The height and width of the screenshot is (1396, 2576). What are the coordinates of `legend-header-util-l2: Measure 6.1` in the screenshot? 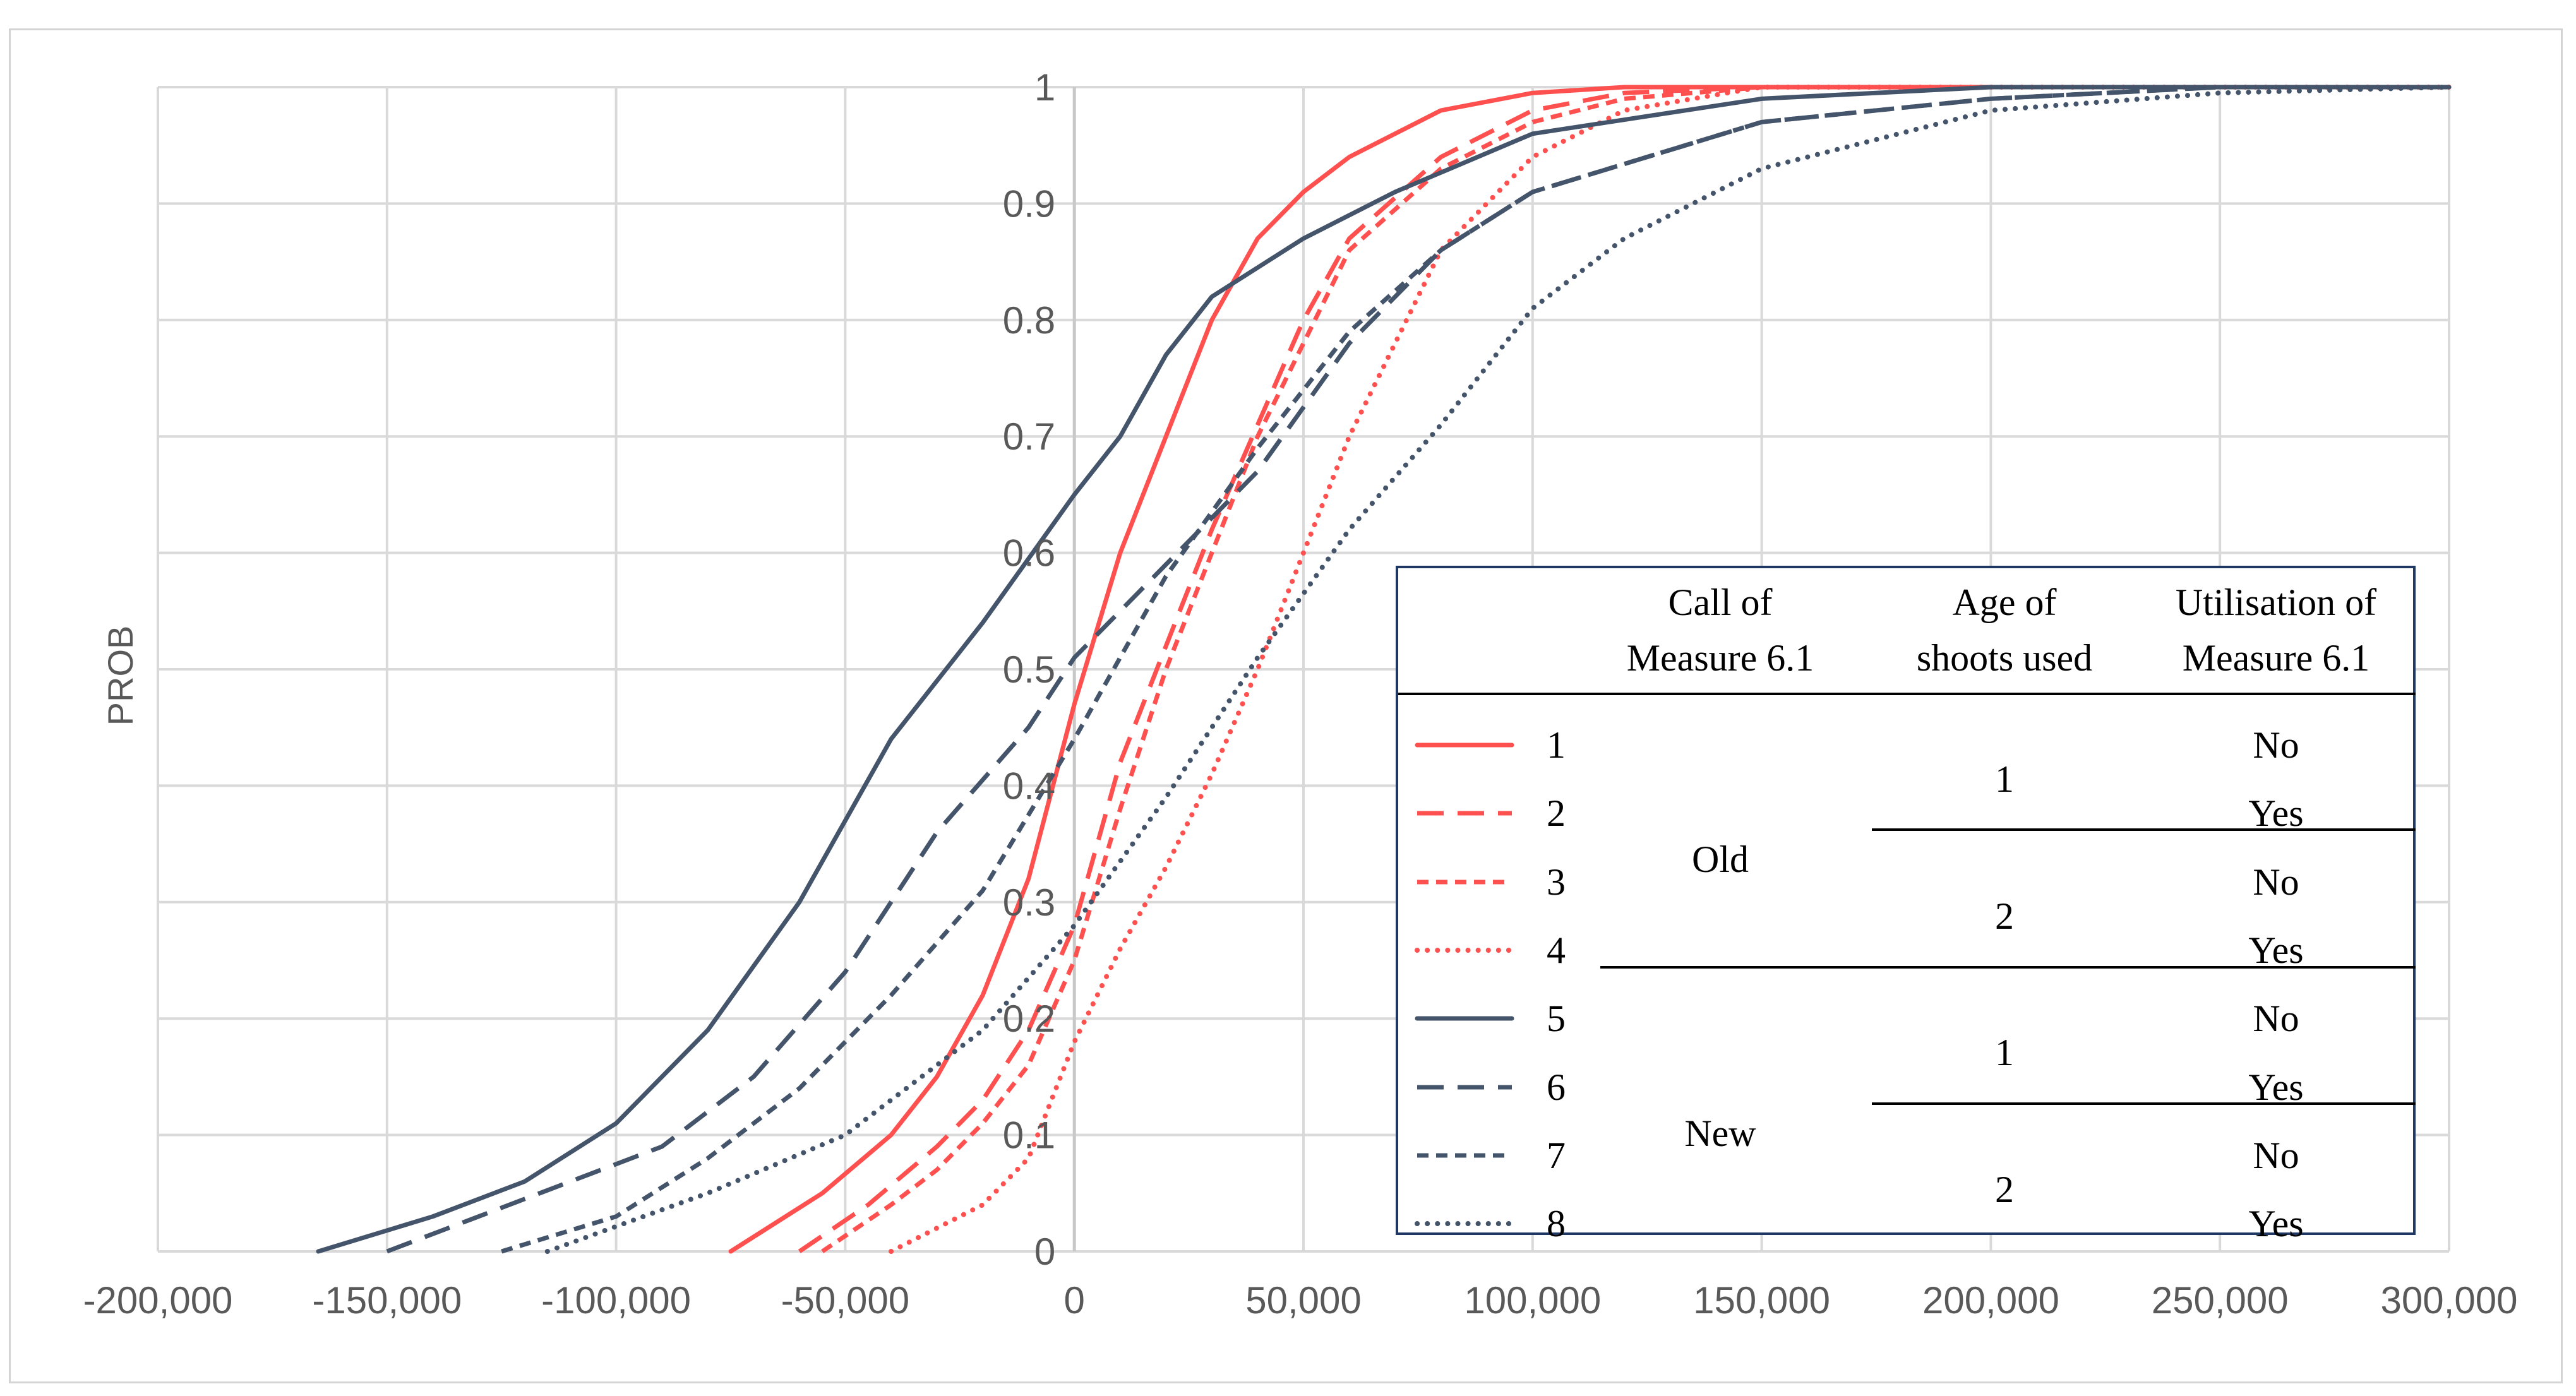 It's located at (2276, 658).